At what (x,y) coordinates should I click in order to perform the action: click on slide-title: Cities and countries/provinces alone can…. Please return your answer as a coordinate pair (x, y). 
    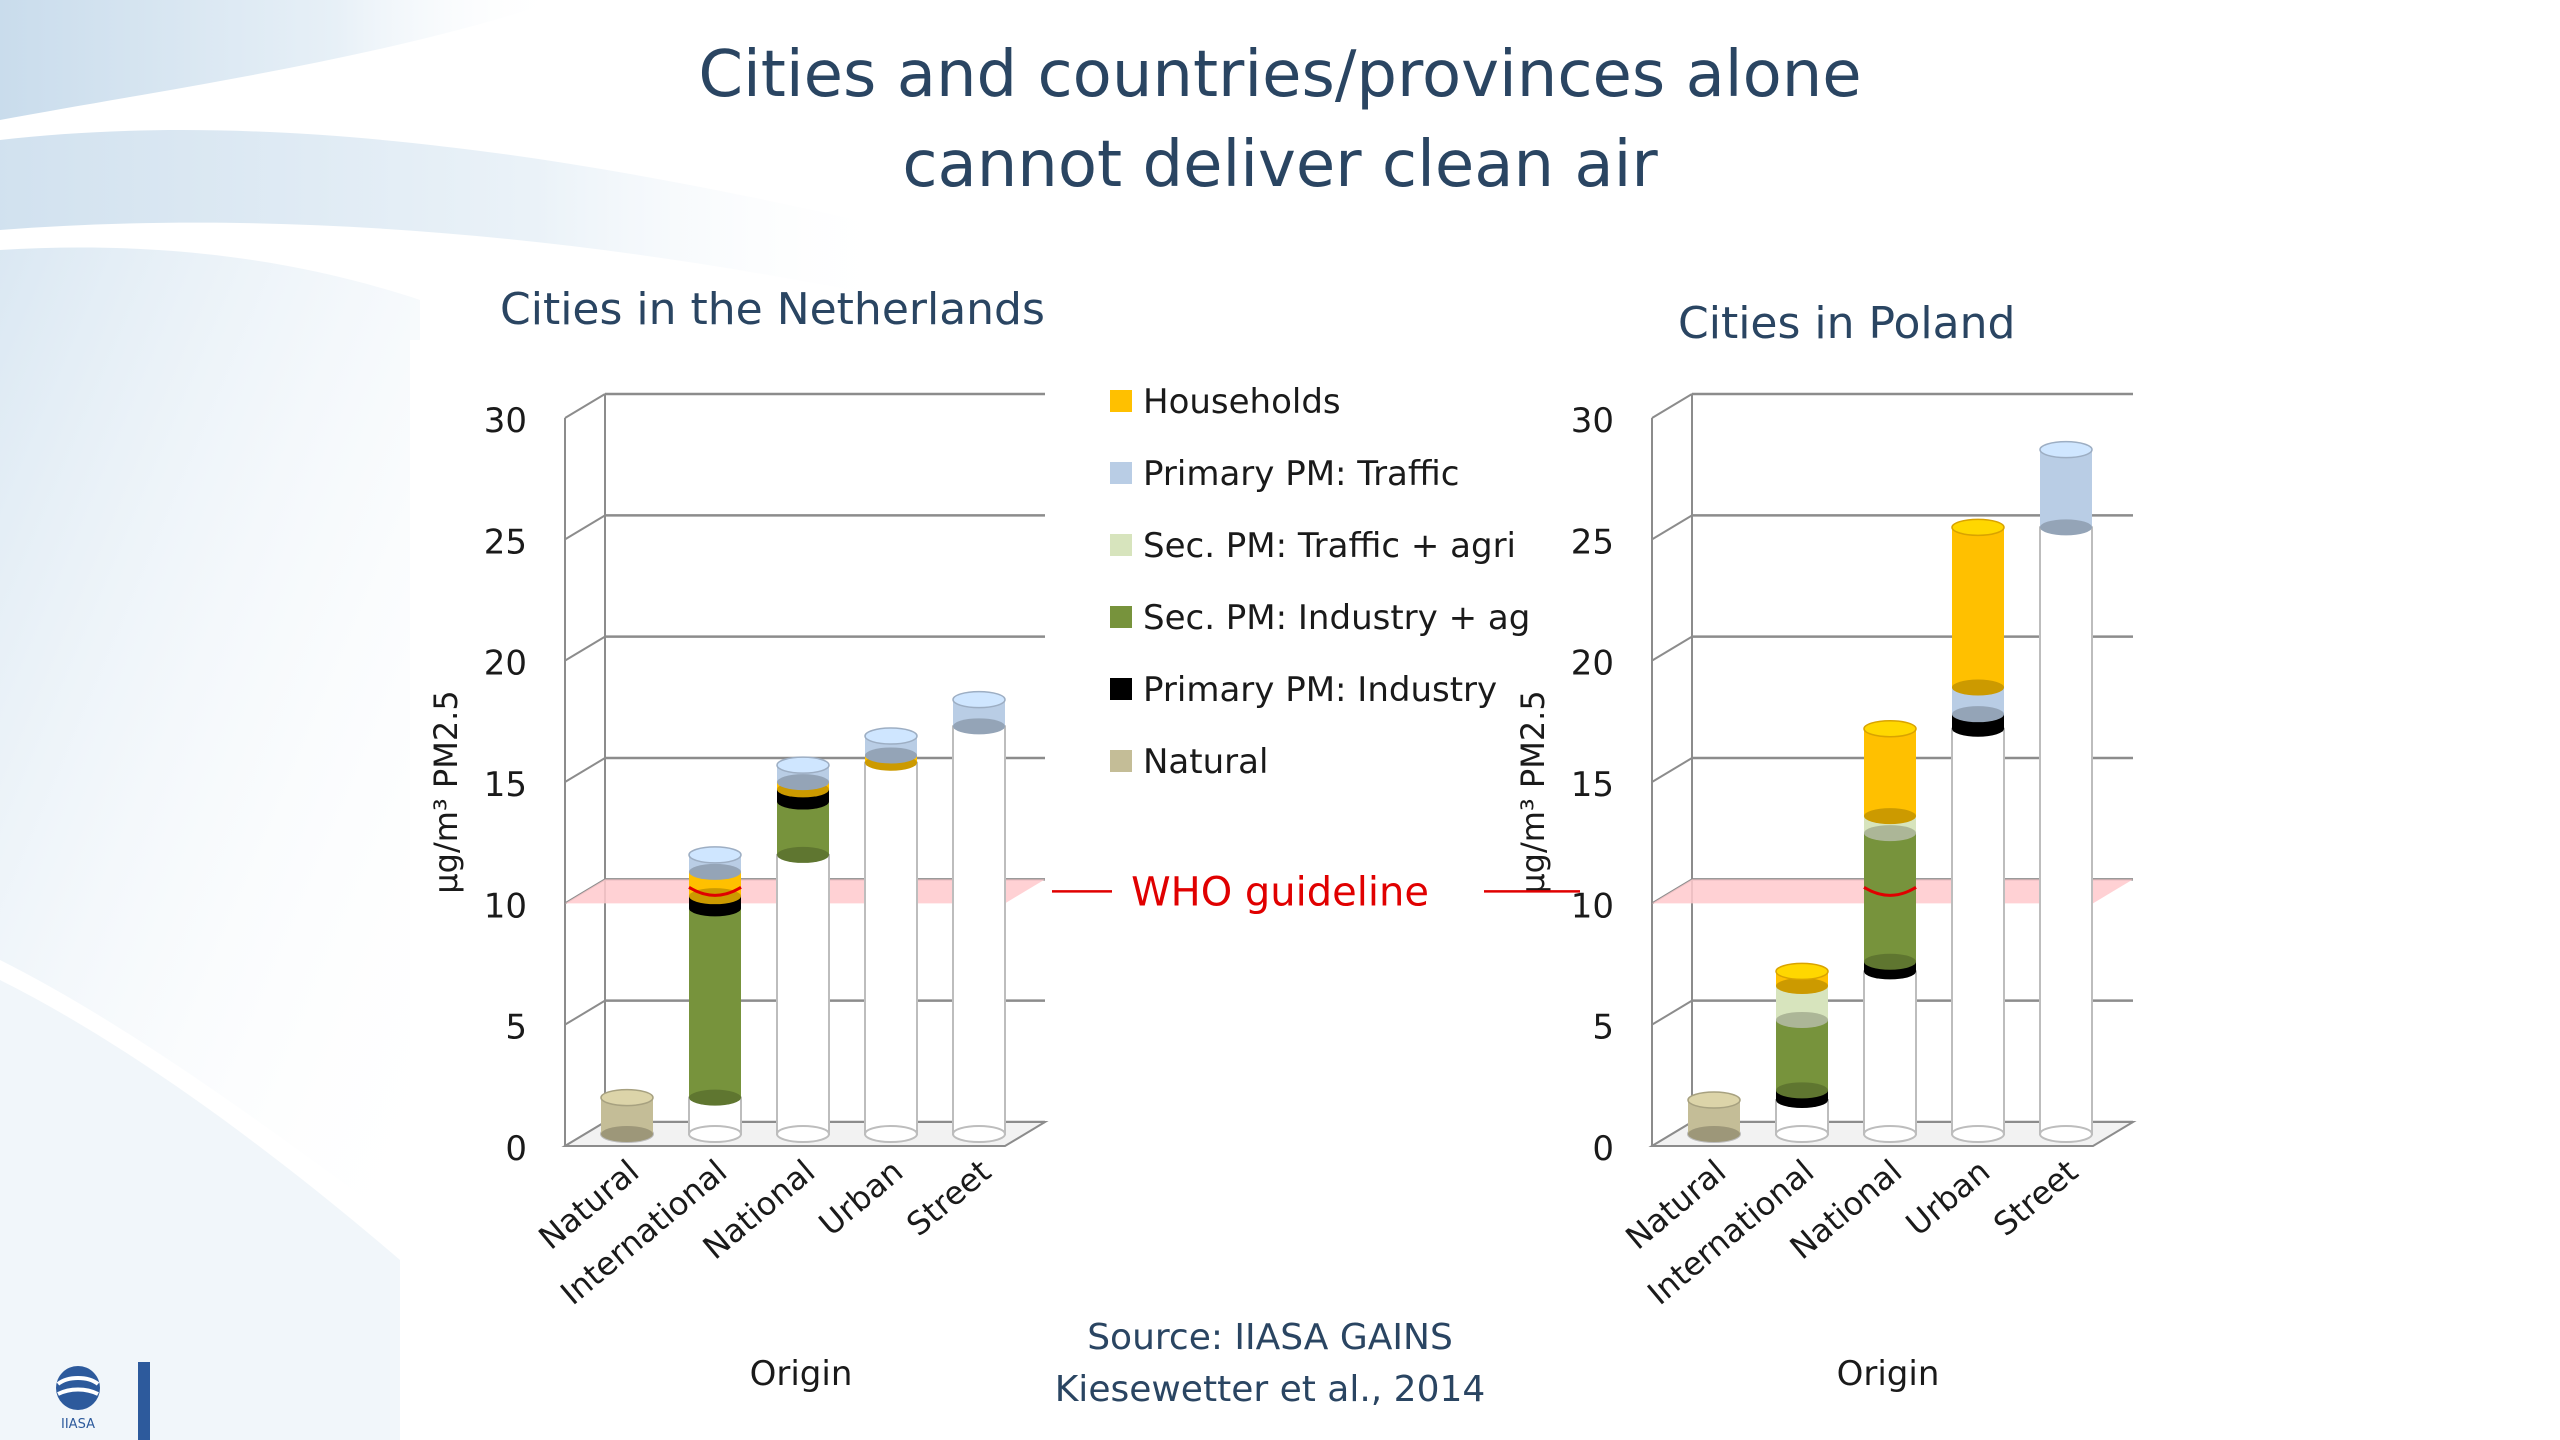
    Looking at the image, I should click on (1280, 120).